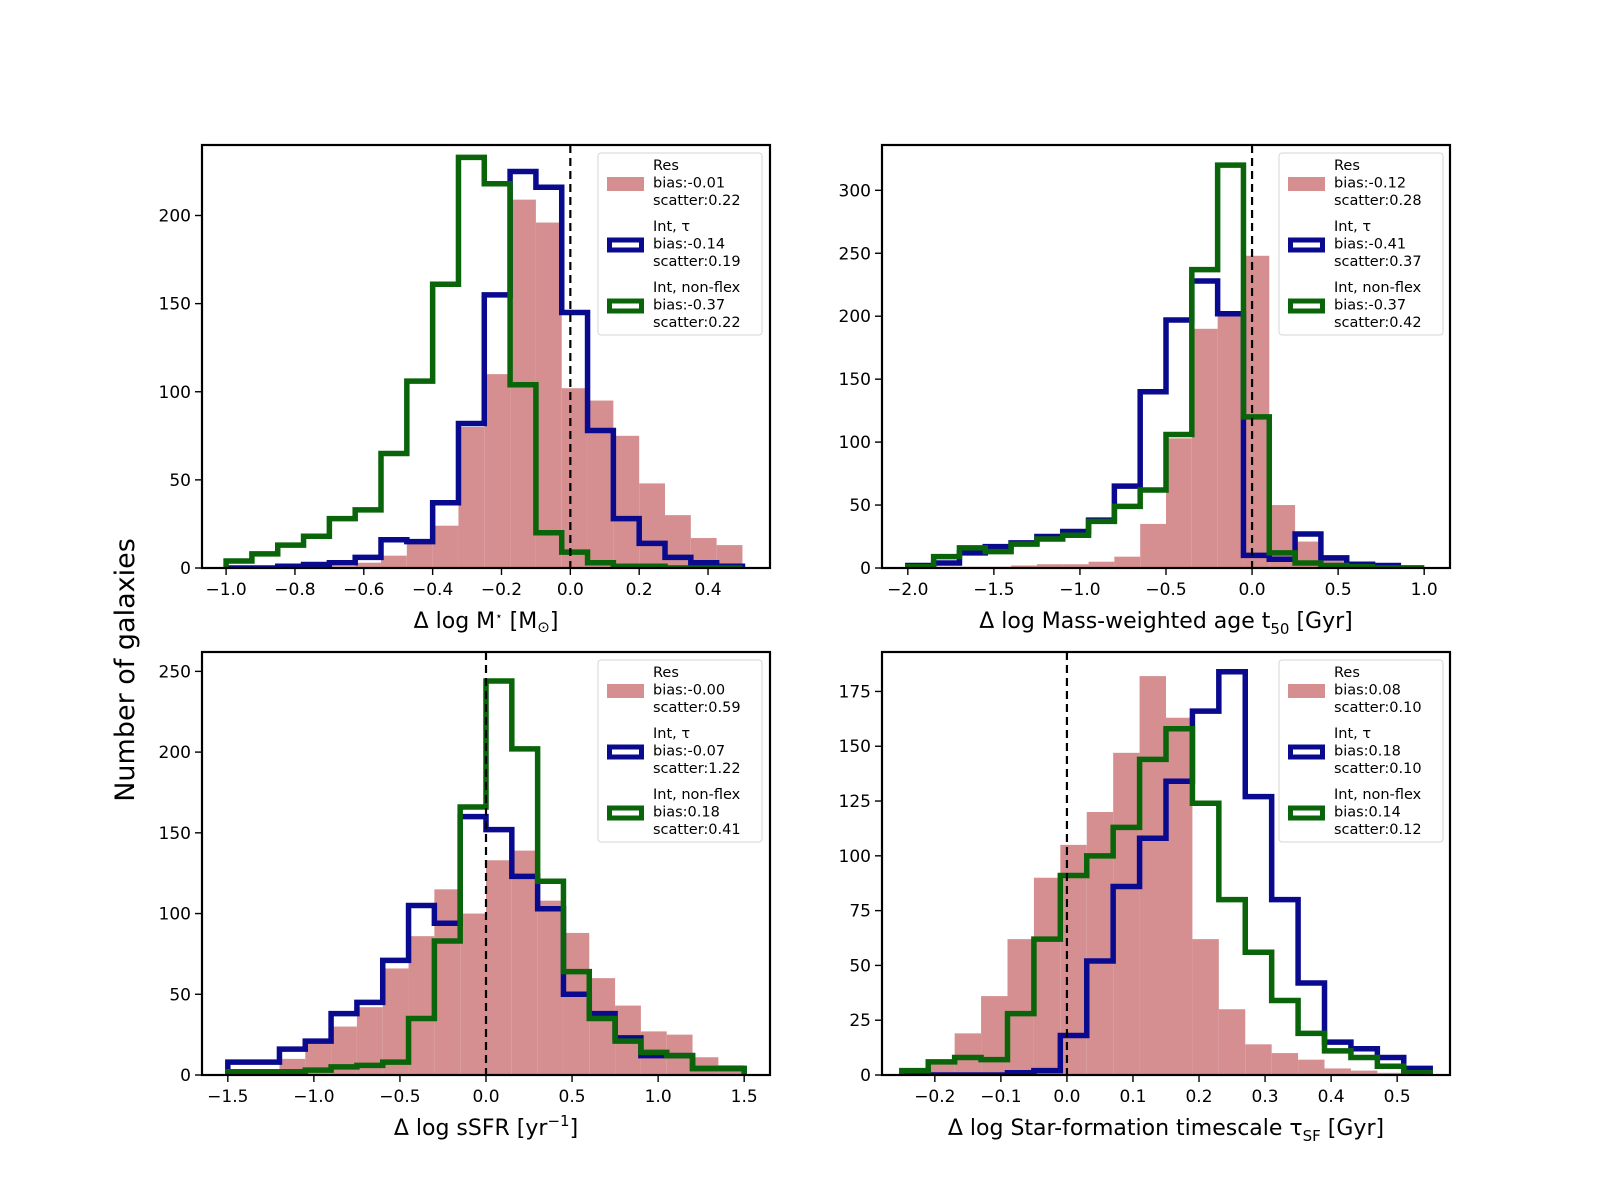  I want to click on int-nonflex-step-line, so click(483, 361).